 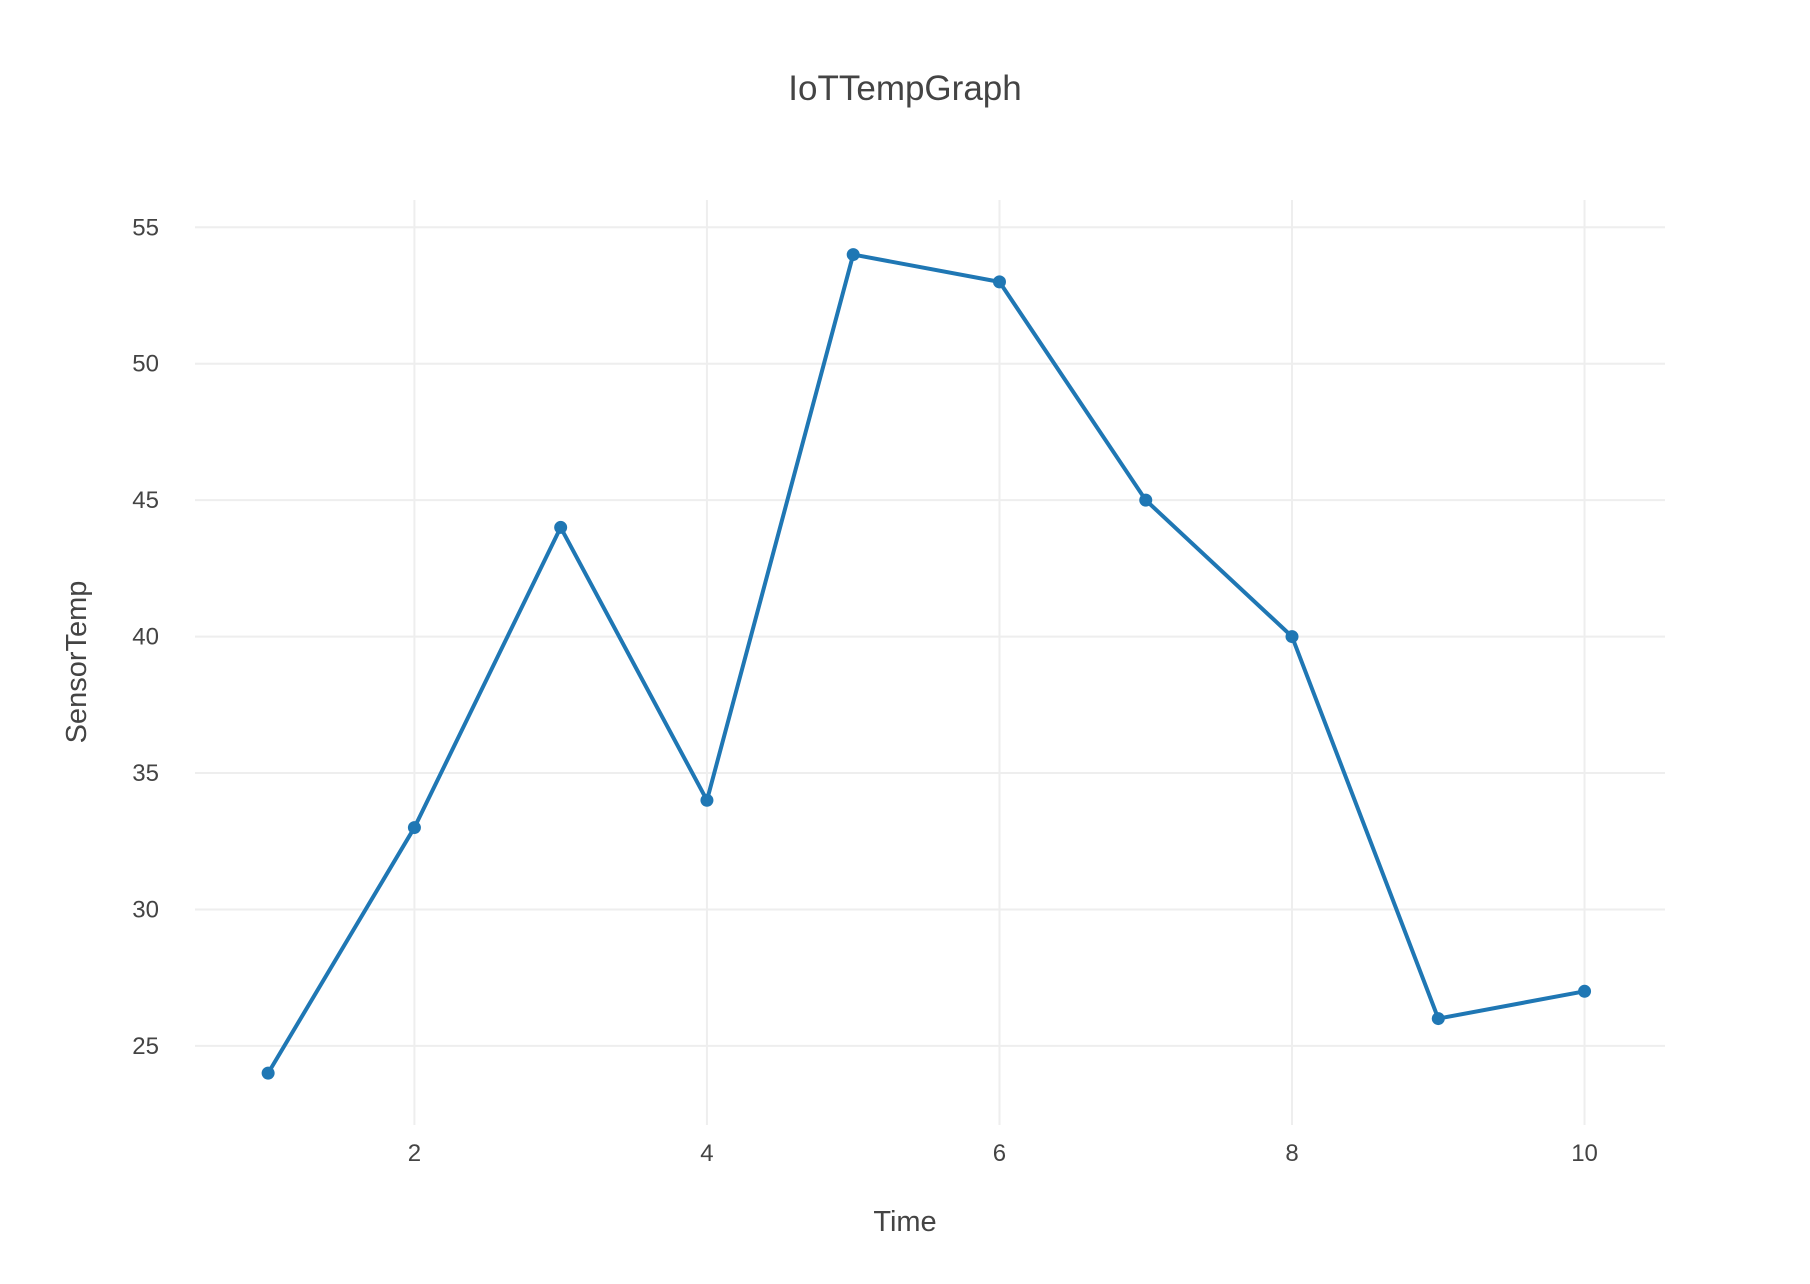 I want to click on x-tick-label-8: 8, so click(x=1291, y=1153).